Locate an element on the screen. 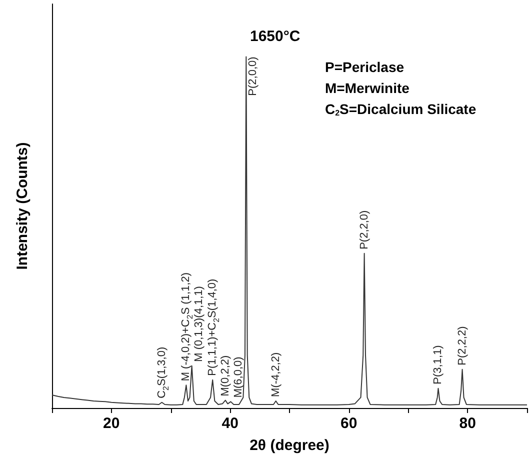 This screenshot has width=529, height=463. x-tick-label: 40 is located at coordinates (230, 423).